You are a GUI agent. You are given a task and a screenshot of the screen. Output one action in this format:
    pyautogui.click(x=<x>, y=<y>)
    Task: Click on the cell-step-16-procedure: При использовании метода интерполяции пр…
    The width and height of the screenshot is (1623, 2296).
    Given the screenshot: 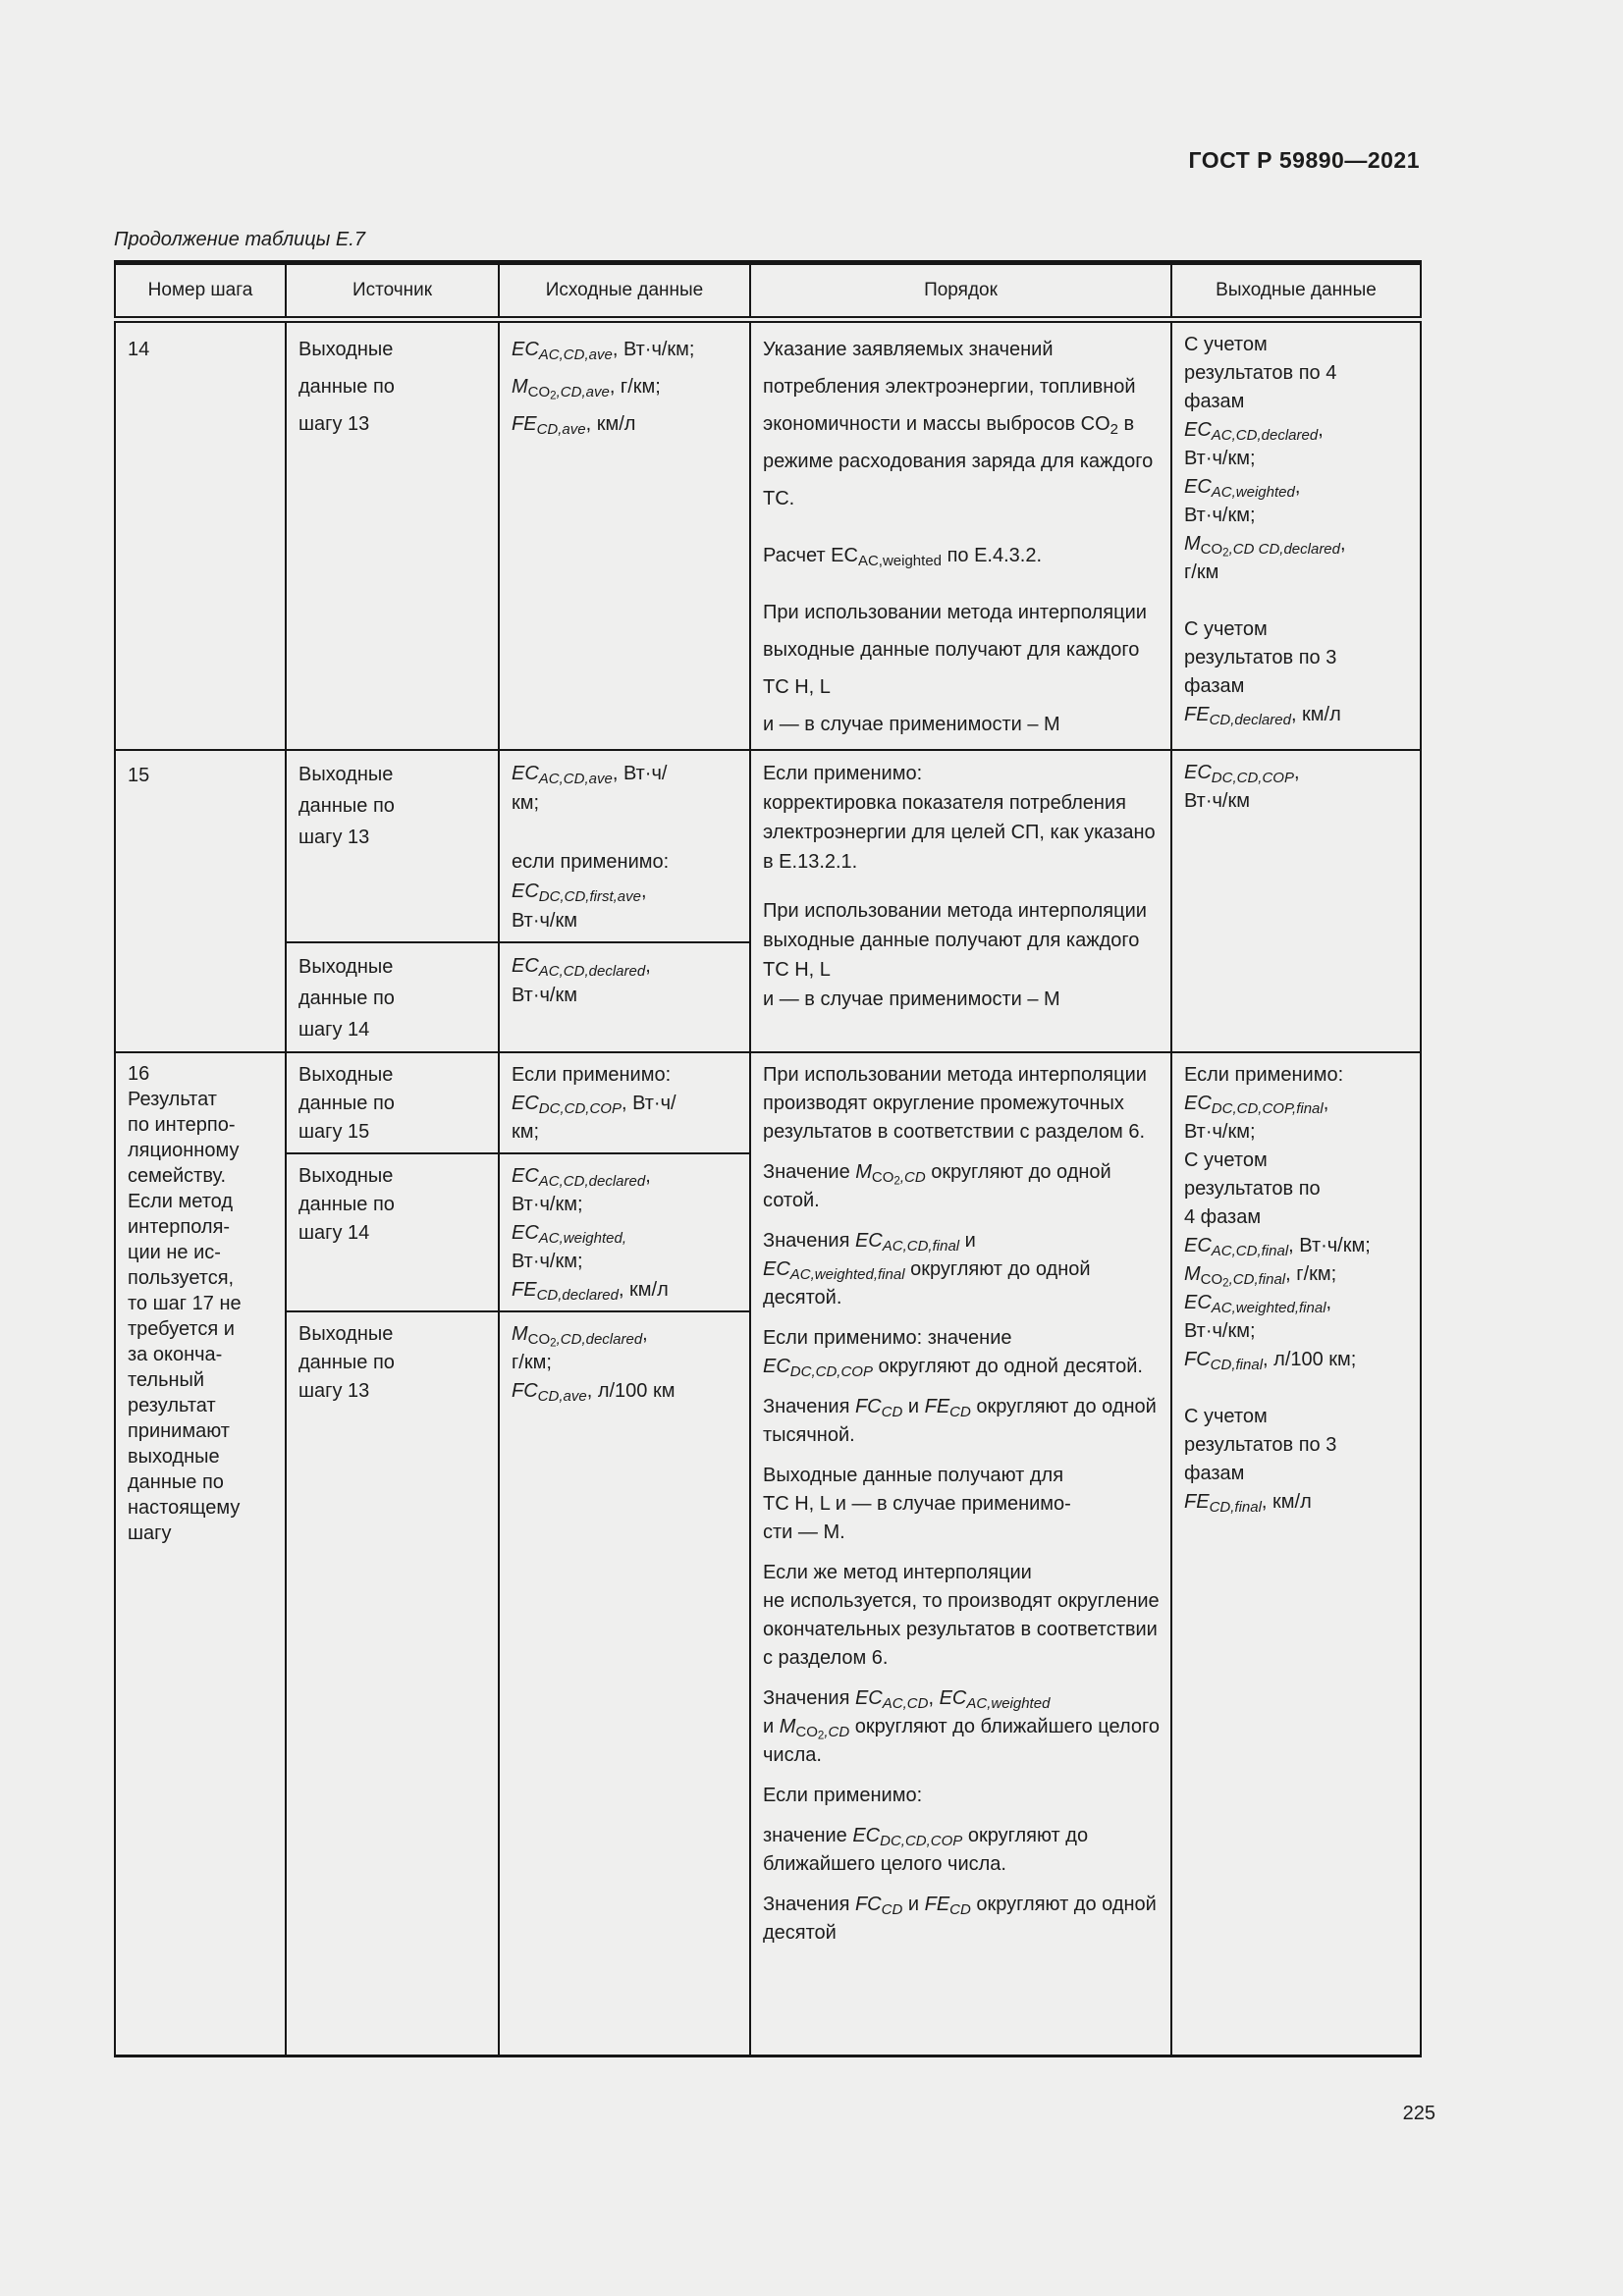 What is the action you would take?
    pyautogui.click(x=960, y=1554)
    